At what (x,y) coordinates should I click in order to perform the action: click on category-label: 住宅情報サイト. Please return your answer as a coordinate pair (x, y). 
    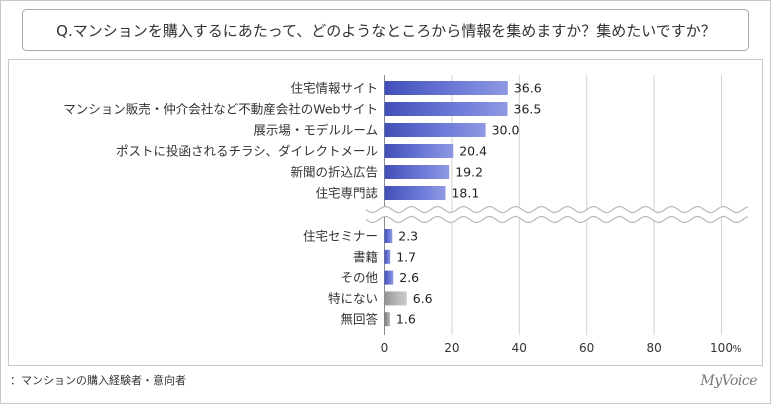
    Looking at the image, I should click on (334, 88).